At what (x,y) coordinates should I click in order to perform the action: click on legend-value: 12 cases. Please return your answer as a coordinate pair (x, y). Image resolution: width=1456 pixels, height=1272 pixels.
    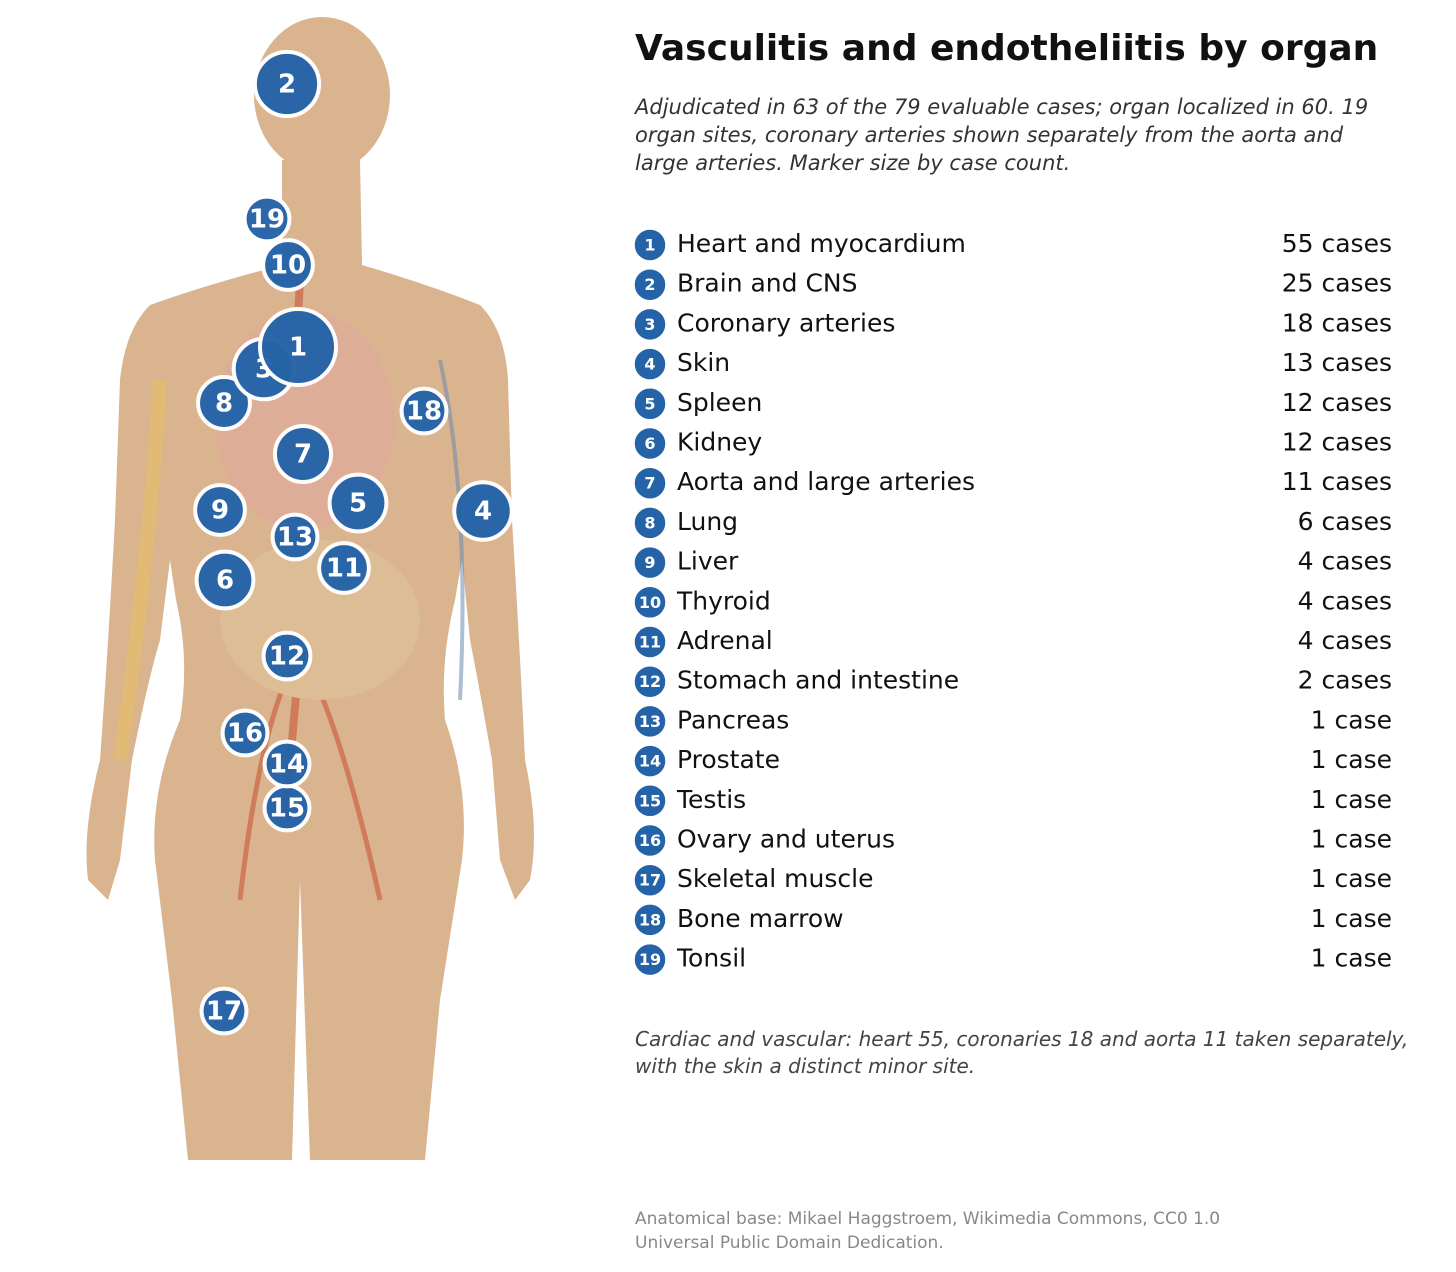
    Looking at the image, I should click on (1337, 442).